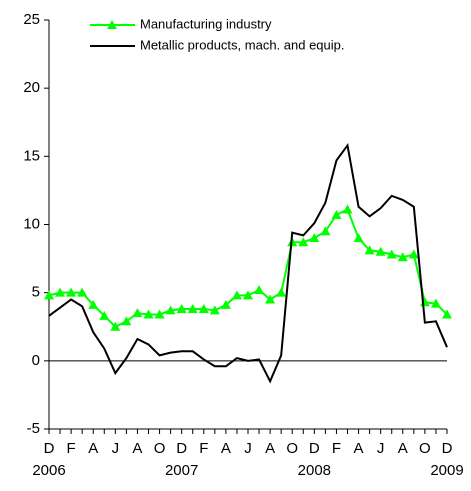 The image size is (471, 491). I want to click on x-year-label: 2006, so click(48, 470).